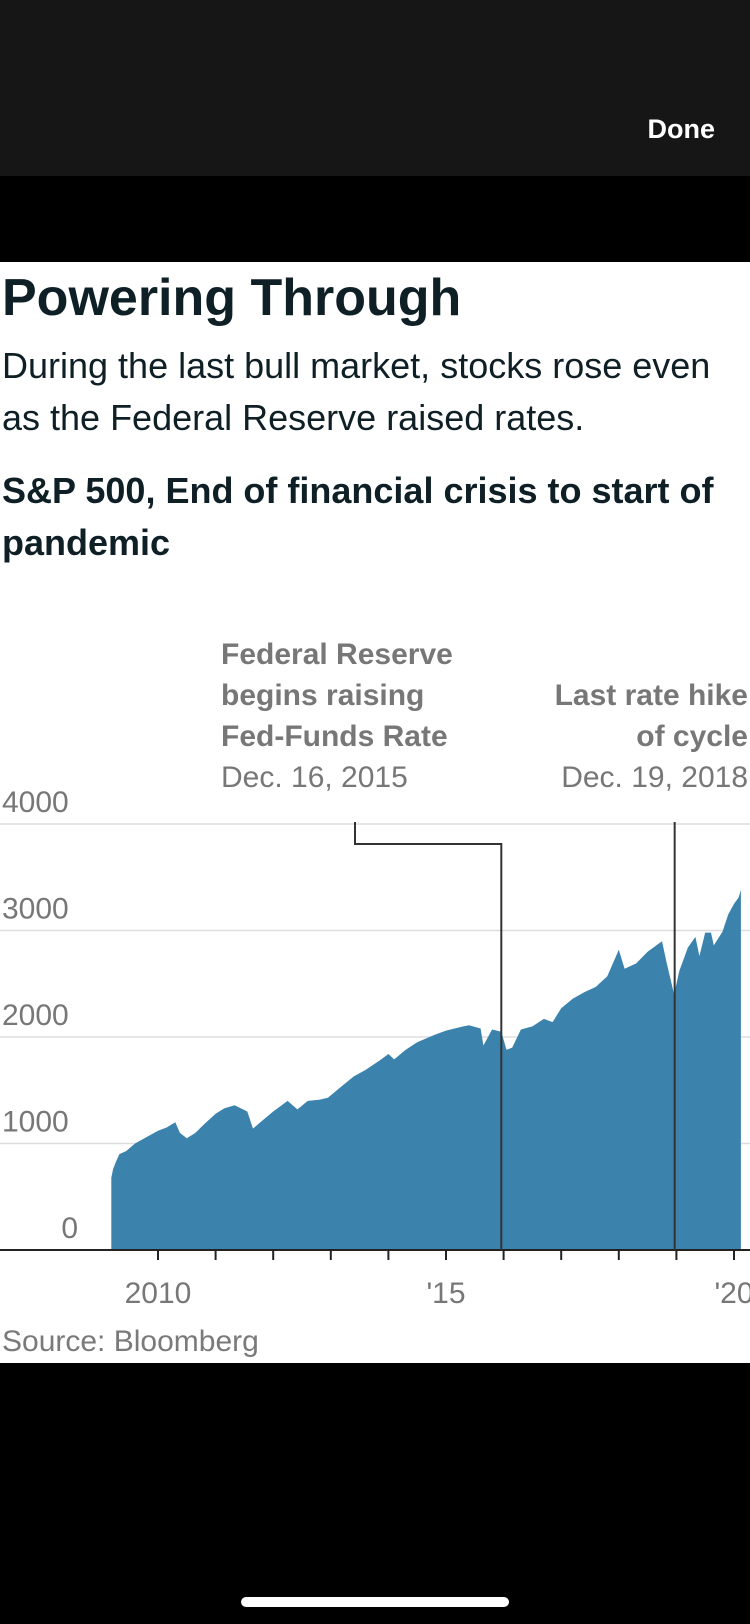  Describe the element at coordinates (158, 1293) in the screenshot. I see `x-tick-label-2010: 2010` at that location.